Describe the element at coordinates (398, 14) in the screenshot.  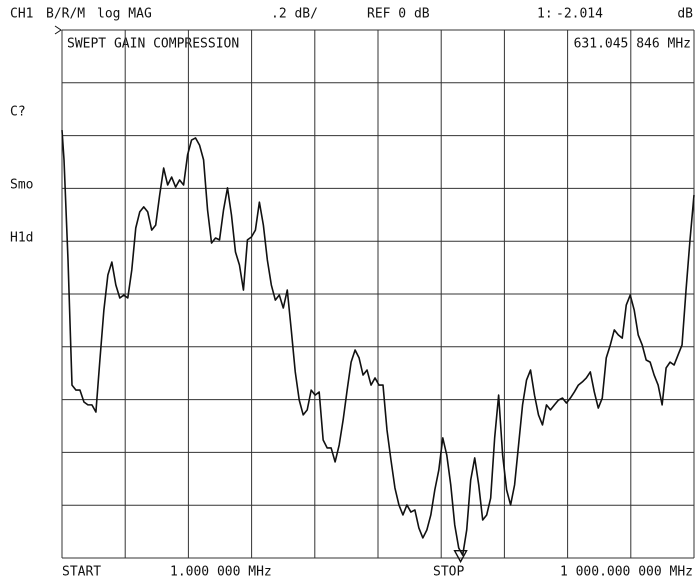
I see `reference: REF 0 dB` at that location.